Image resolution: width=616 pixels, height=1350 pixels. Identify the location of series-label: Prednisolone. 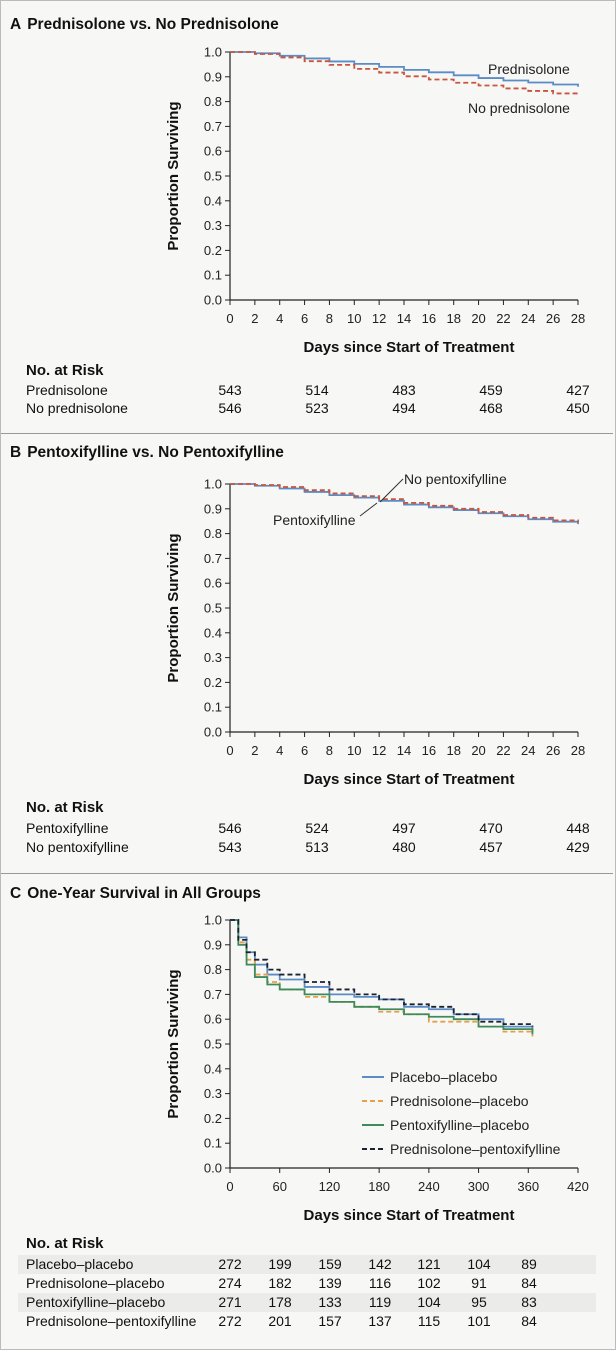
(529, 69).